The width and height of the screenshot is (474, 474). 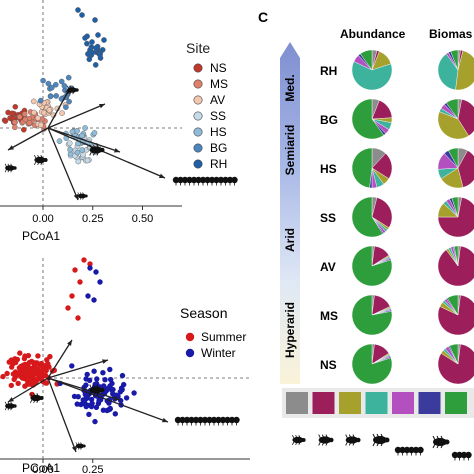 I want to click on biomass-pie-bg, so click(x=455, y=119).